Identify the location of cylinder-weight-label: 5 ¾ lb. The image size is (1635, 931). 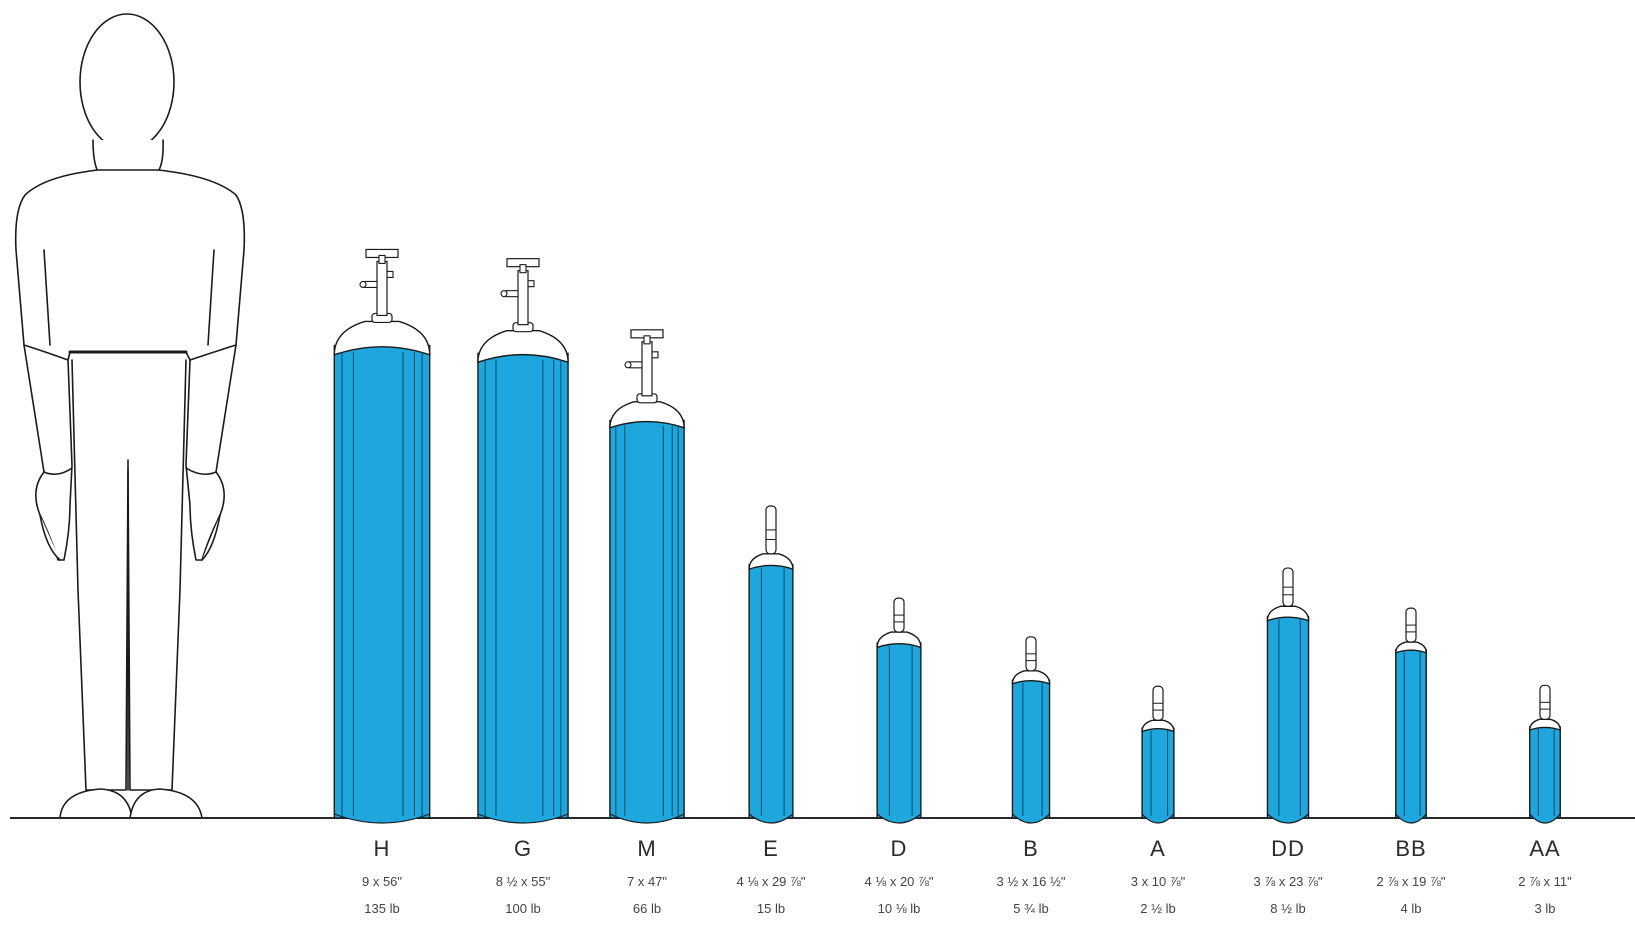
(1031, 908).